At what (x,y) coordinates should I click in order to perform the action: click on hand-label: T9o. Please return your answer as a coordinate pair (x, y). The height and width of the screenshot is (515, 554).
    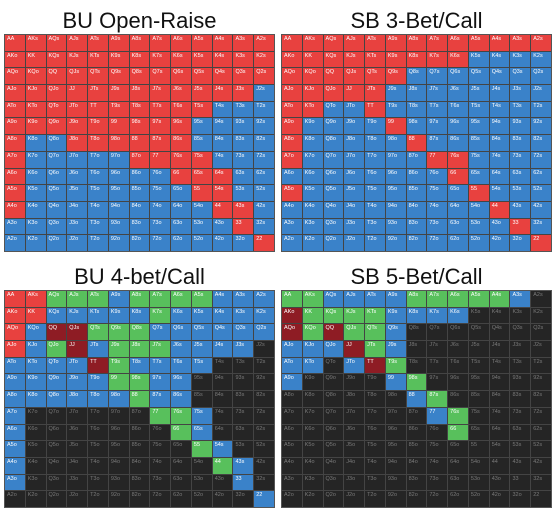
    Looking at the image, I should click on (95, 122).